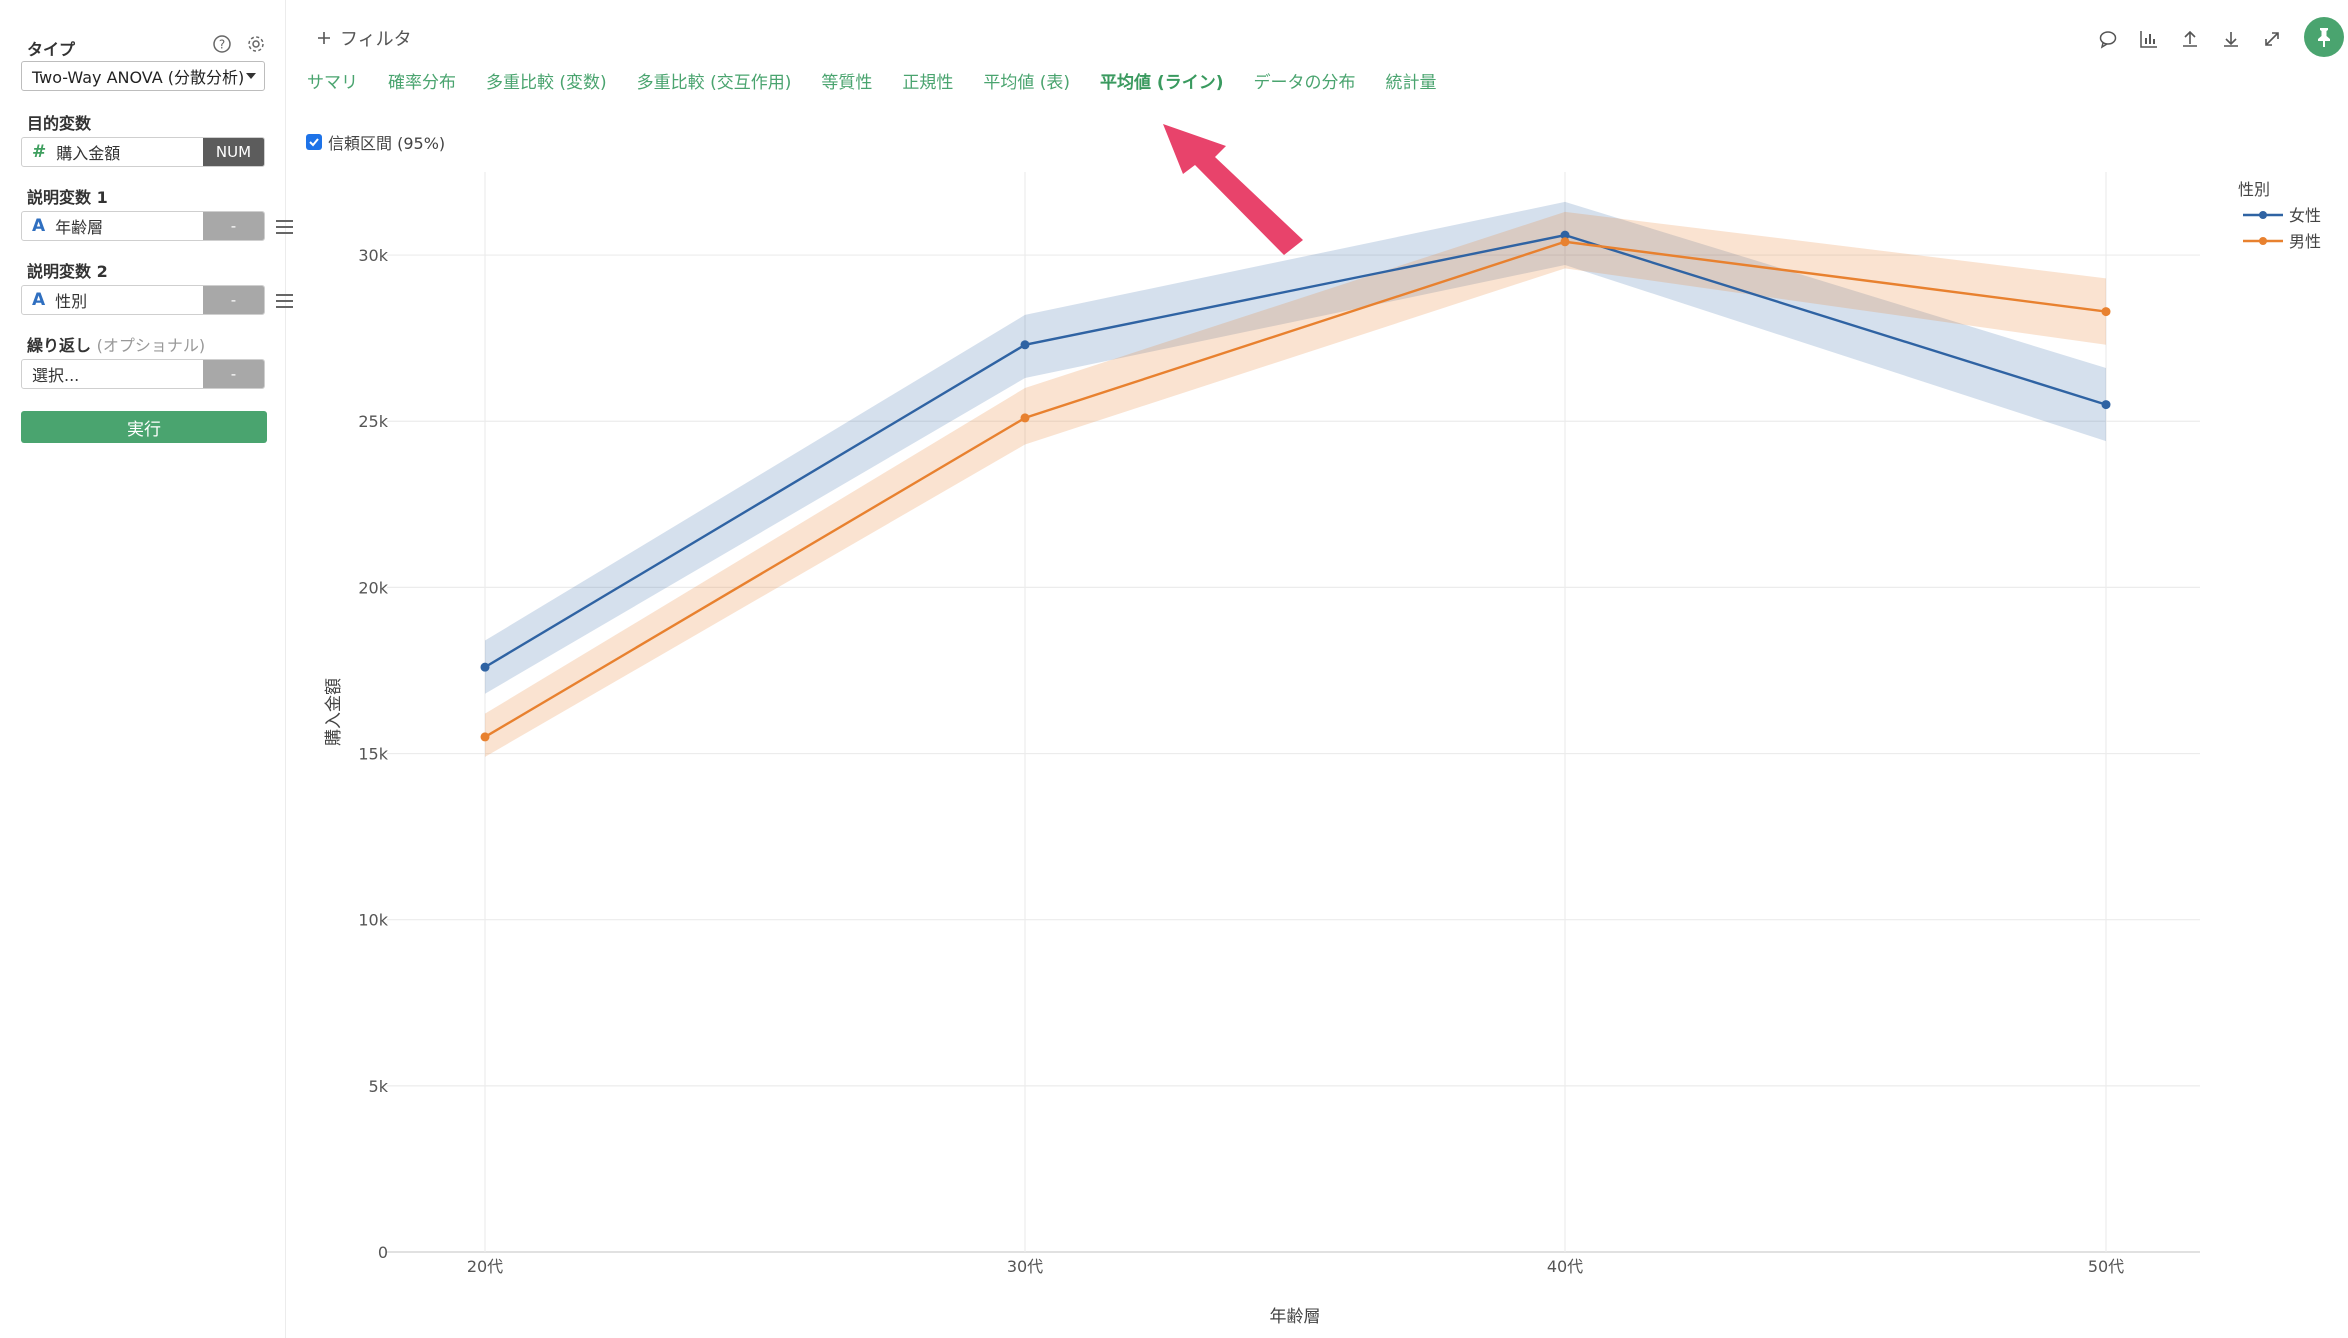  Describe the element at coordinates (379, 1086) in the screenshot. I see `y-tick-label: 5k` at that location.